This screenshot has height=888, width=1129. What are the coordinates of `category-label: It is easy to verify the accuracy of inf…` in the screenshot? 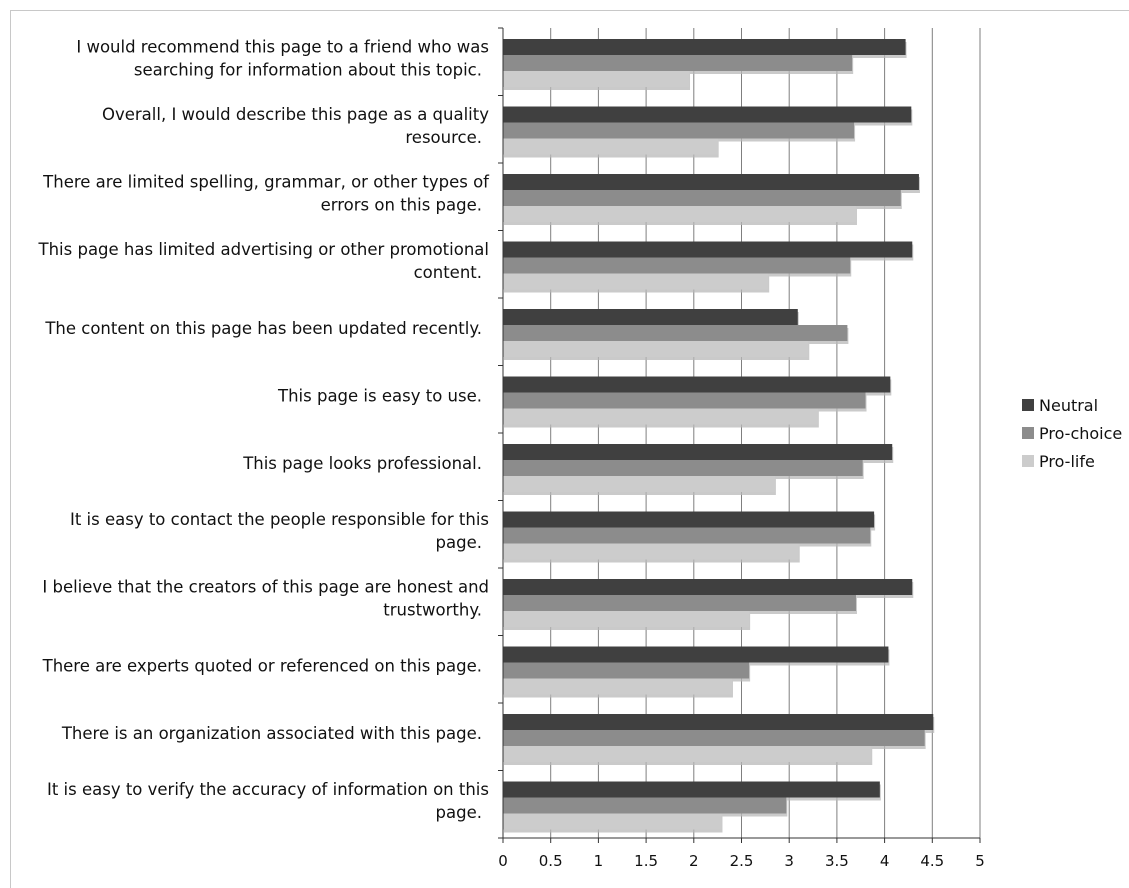 It's located at (268, 789).